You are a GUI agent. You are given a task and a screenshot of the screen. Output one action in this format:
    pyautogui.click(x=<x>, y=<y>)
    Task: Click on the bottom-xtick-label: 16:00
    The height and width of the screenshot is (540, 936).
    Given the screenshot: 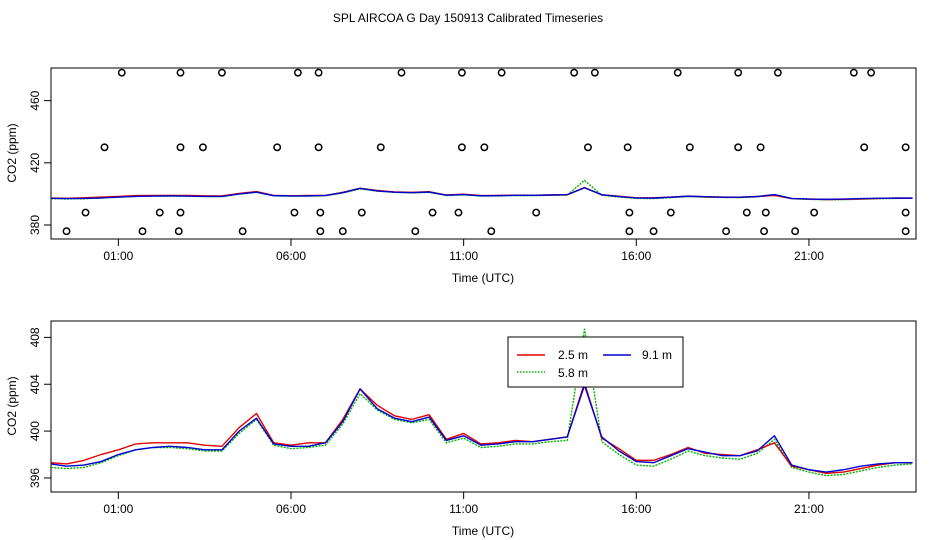 What is the action you would take?
    pyautogui.click(x=636, y=509)
    